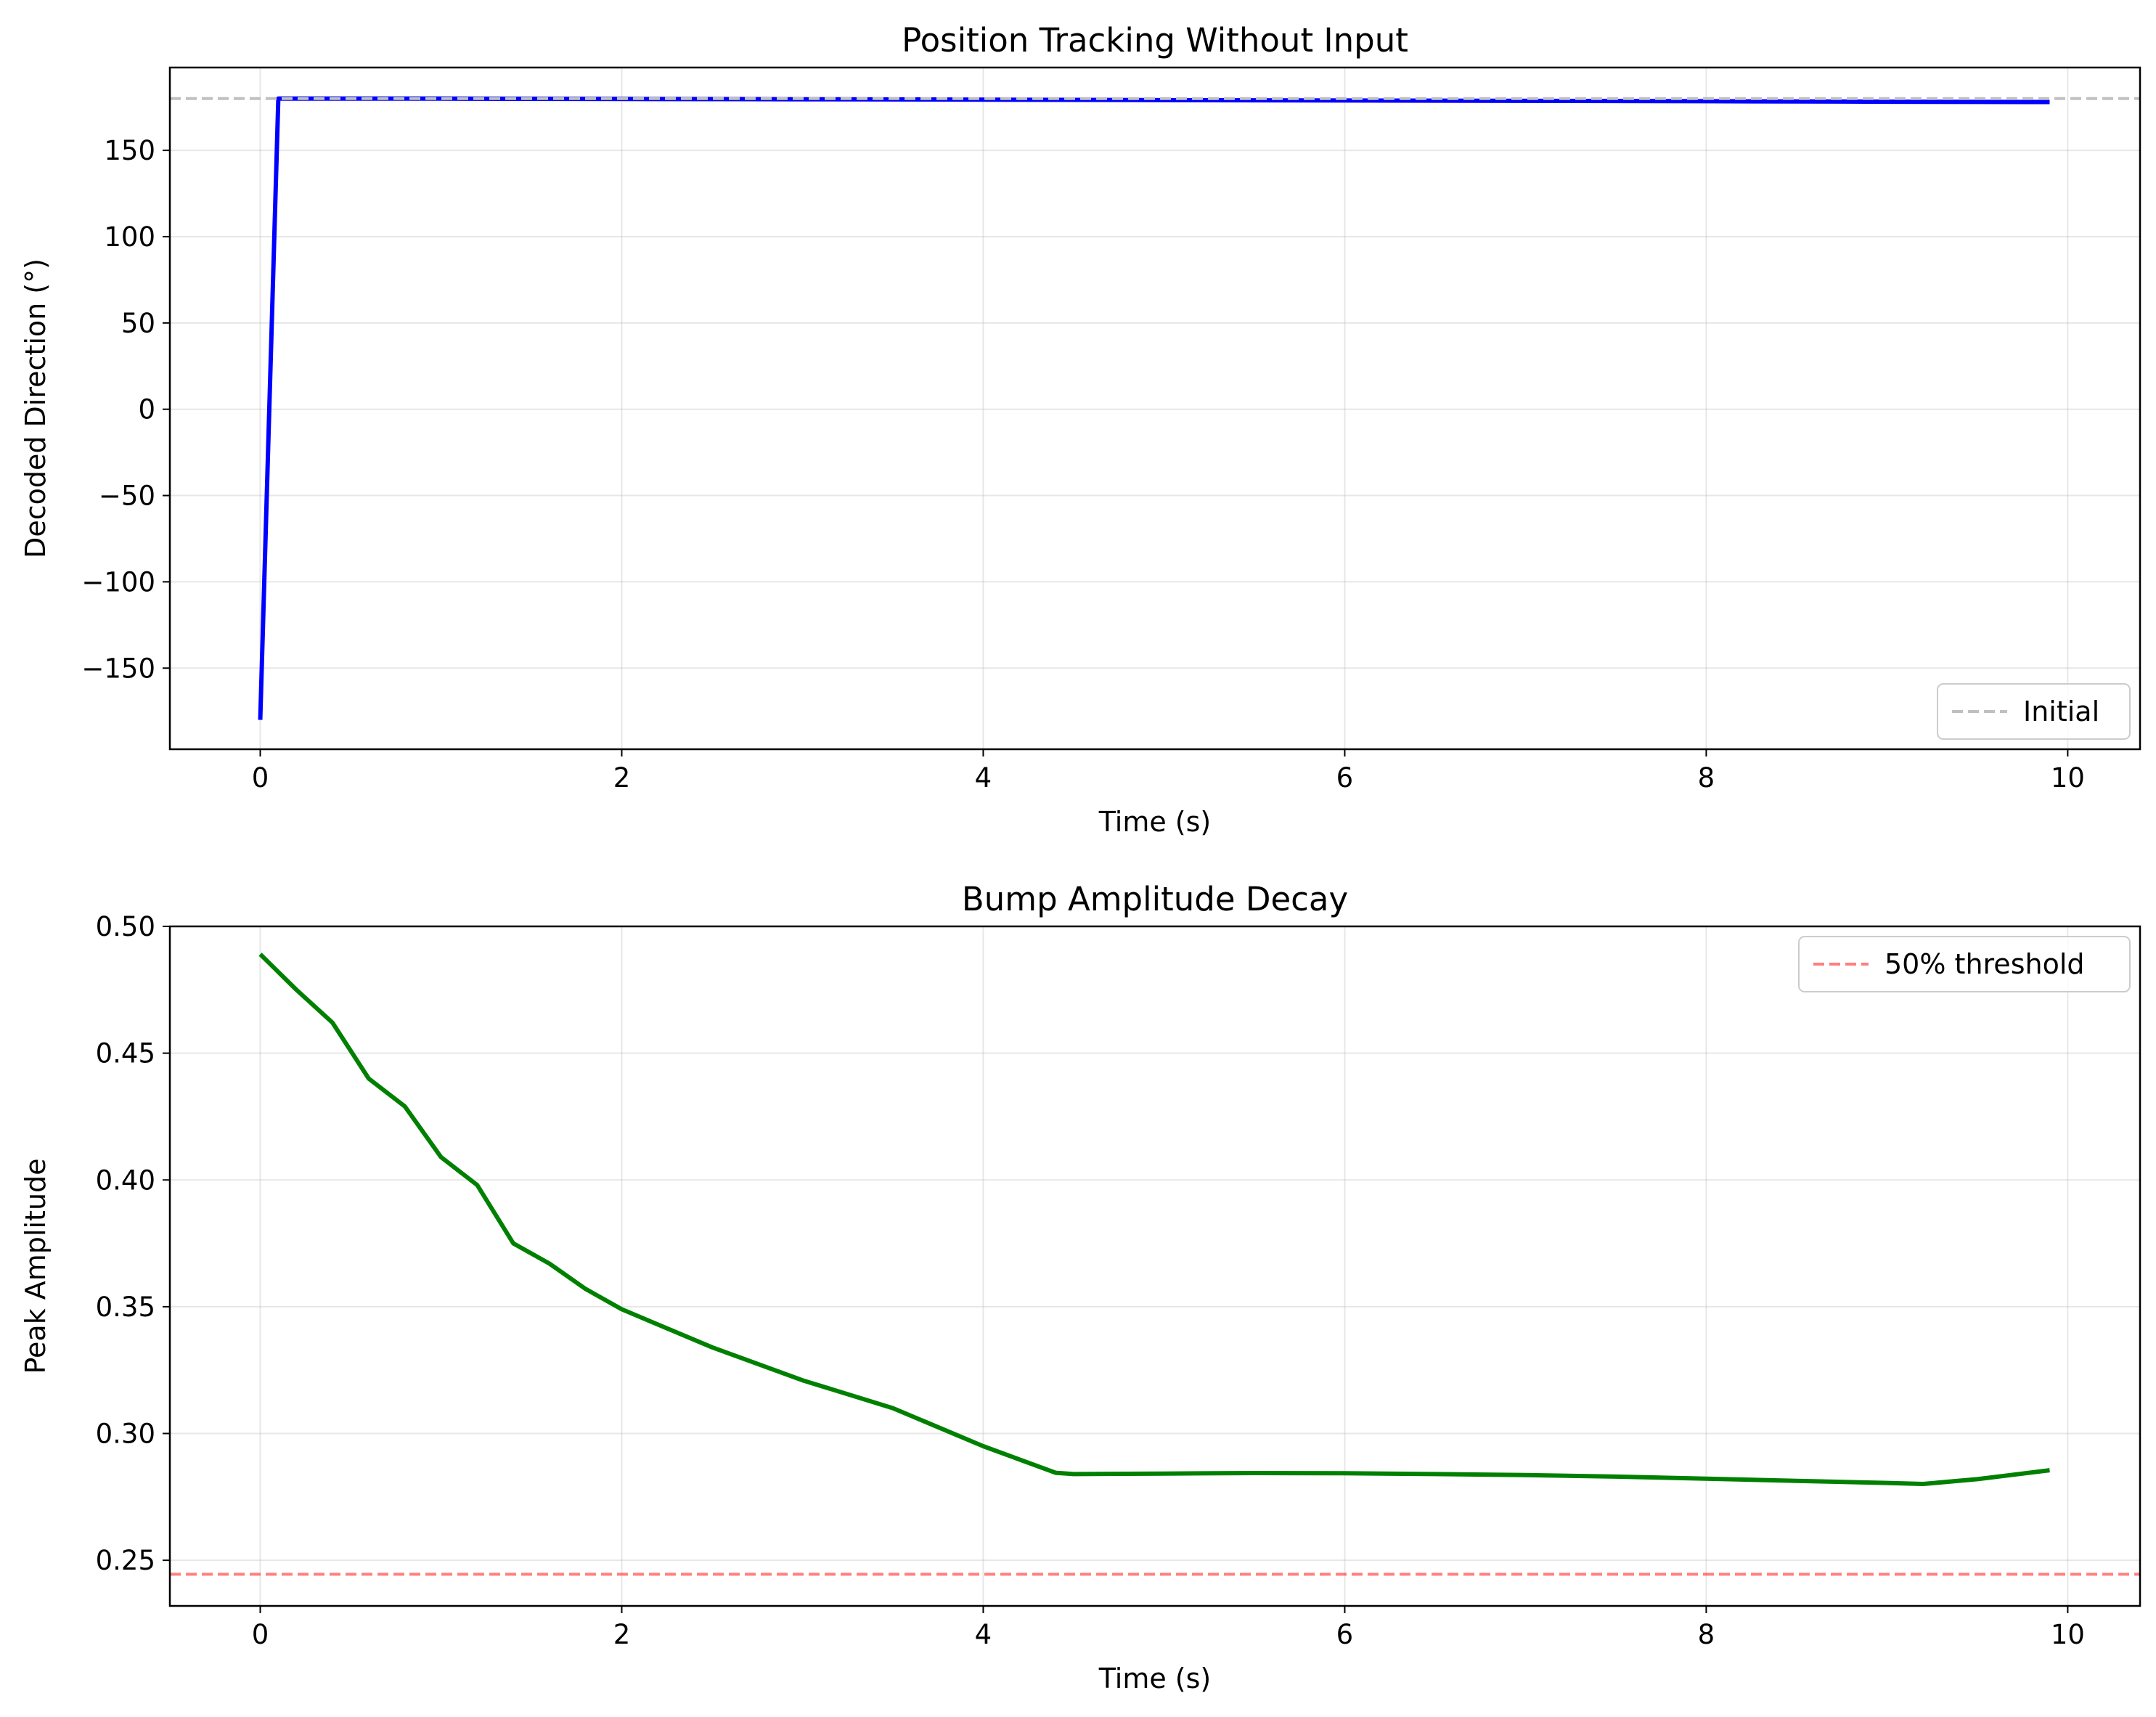  What do you see at coordinates (36, 408) in the screenshot?
I see `y-axis-label: Decoded Direction (°)` at bounding box center [36, 408].